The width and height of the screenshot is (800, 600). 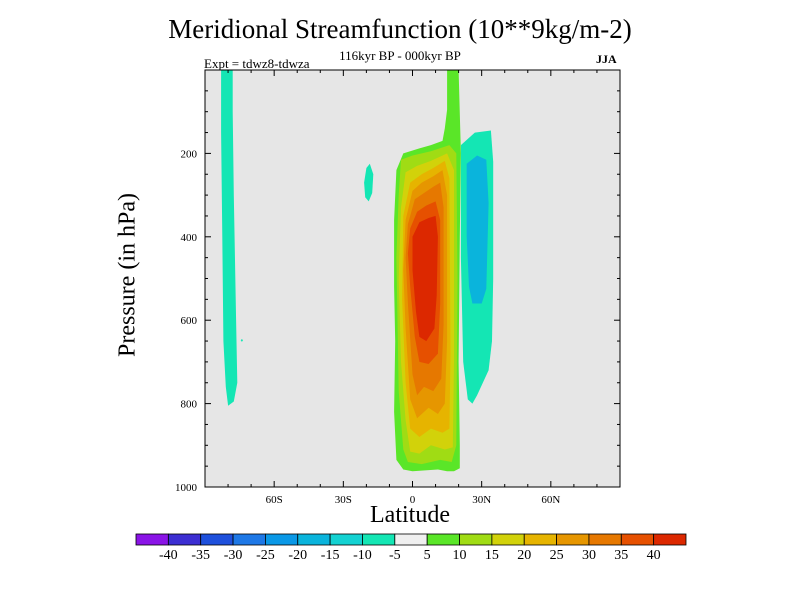 I want to click on x-tick-label: 60S, so click(x=274, y=500).